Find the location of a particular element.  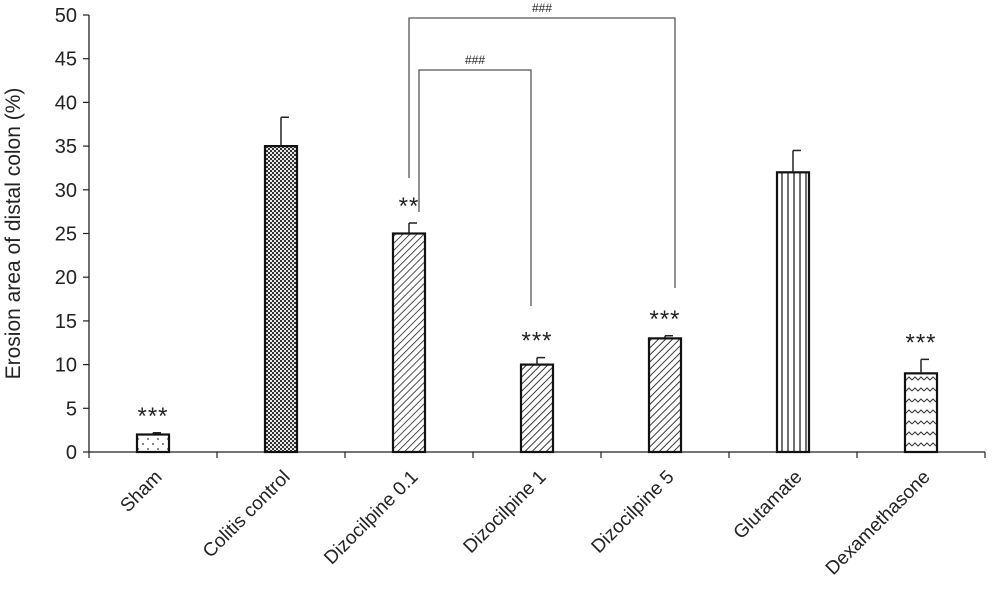

y-tick-label: 10 is located at coordinates (66, 366).